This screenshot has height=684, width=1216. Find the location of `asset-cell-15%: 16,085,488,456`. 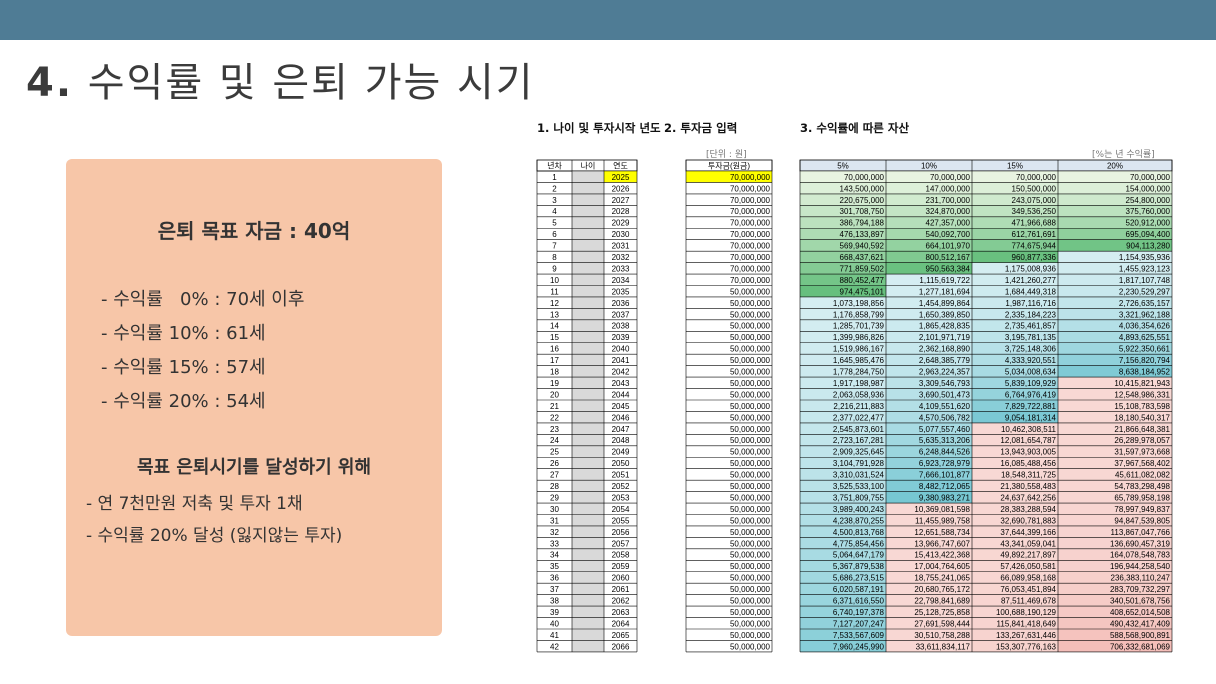

asset-cell-15%: 16,085,488,456 is located at coordinates (1028, 463).